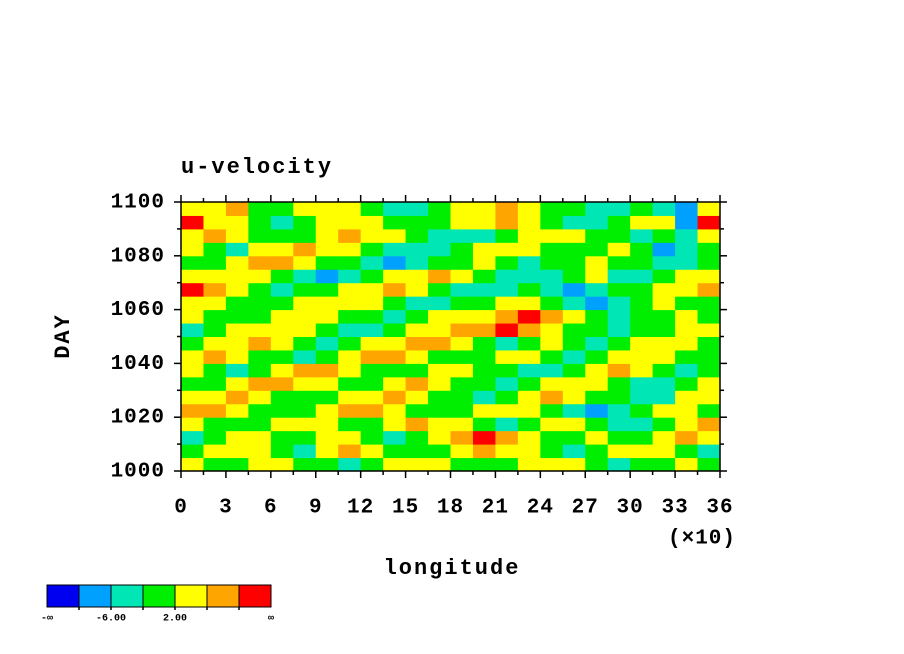 The image size is (904, 654). What do you see at coordinates (175, 619) in the screenshot?
I see `colorbar-label: 2.00` at bounding box center [175, 619].